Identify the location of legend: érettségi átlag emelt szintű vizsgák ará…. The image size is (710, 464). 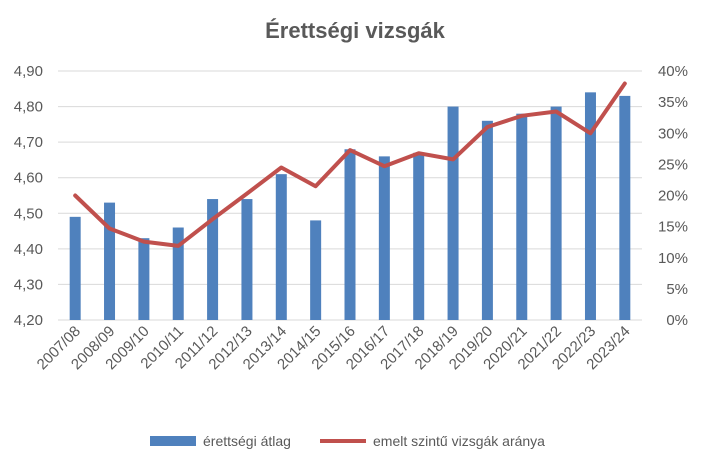
(347, 441).